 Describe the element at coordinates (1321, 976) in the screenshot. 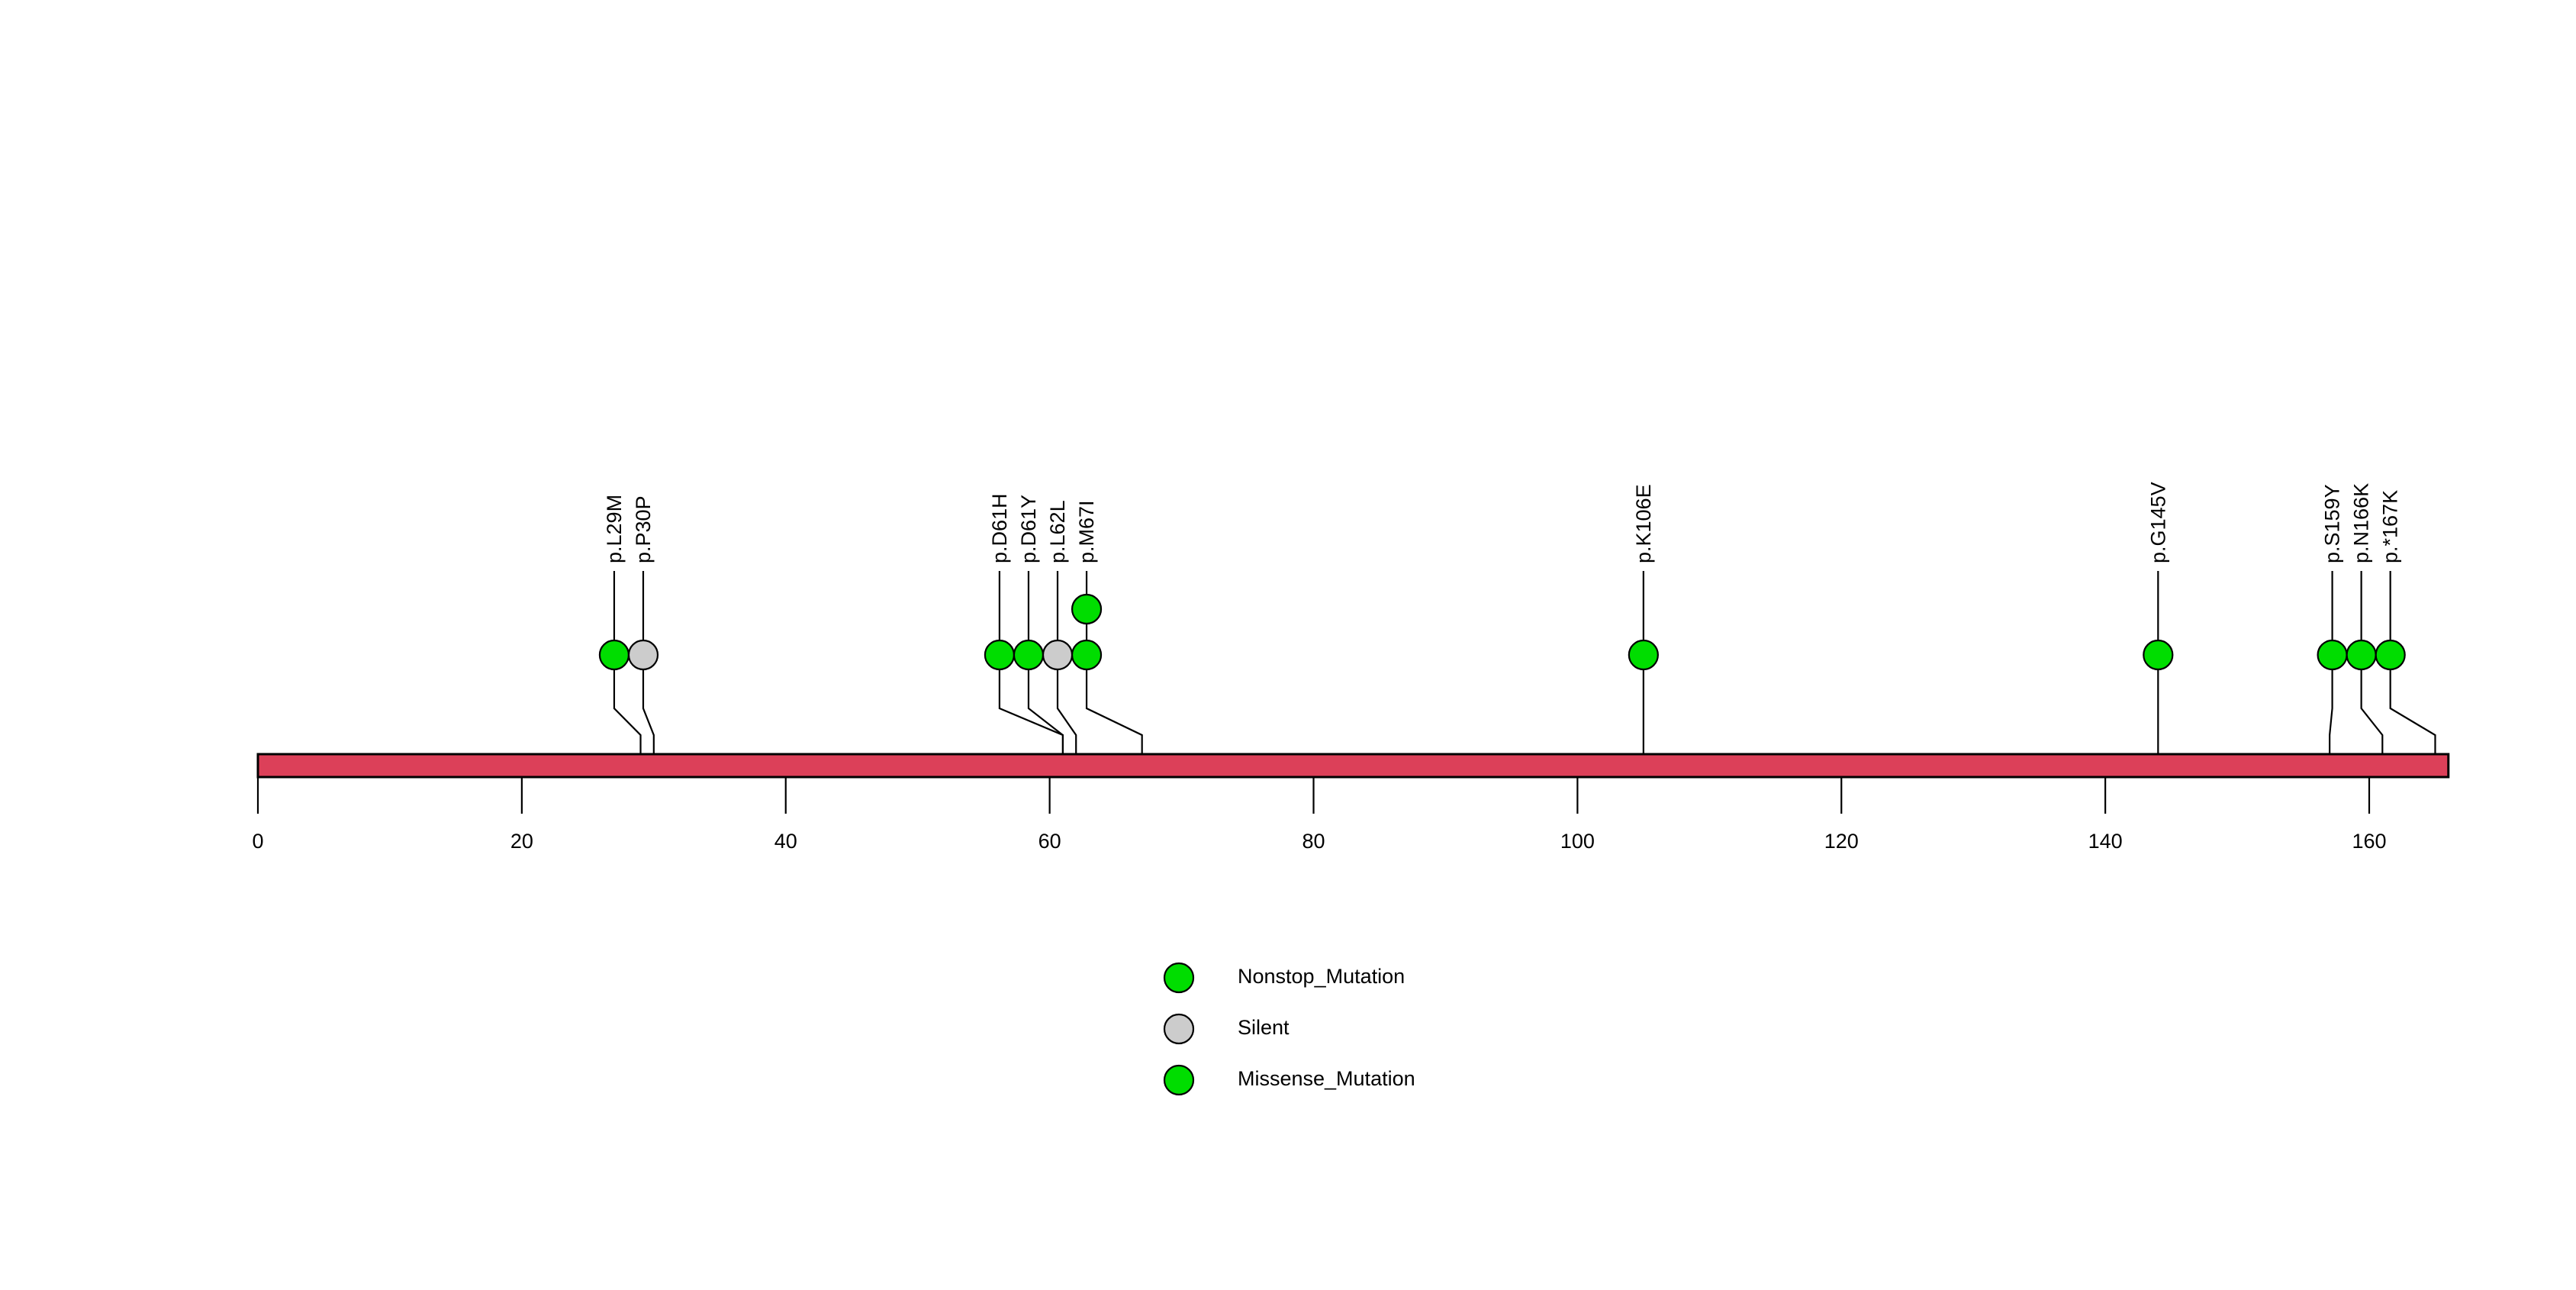

I see `legend-label: Nonstop_Mutation` at that location.